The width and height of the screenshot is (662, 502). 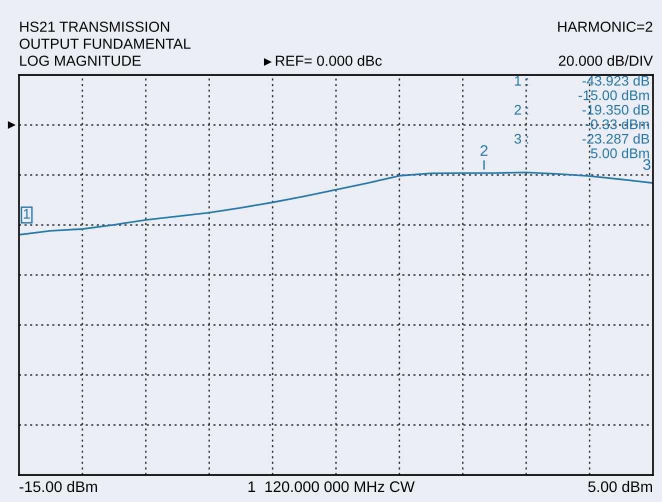 What do you see at coordinates (616, 109) in the screenshot?
I see `text: -19.350 dB` at bounding box center [616, 109].